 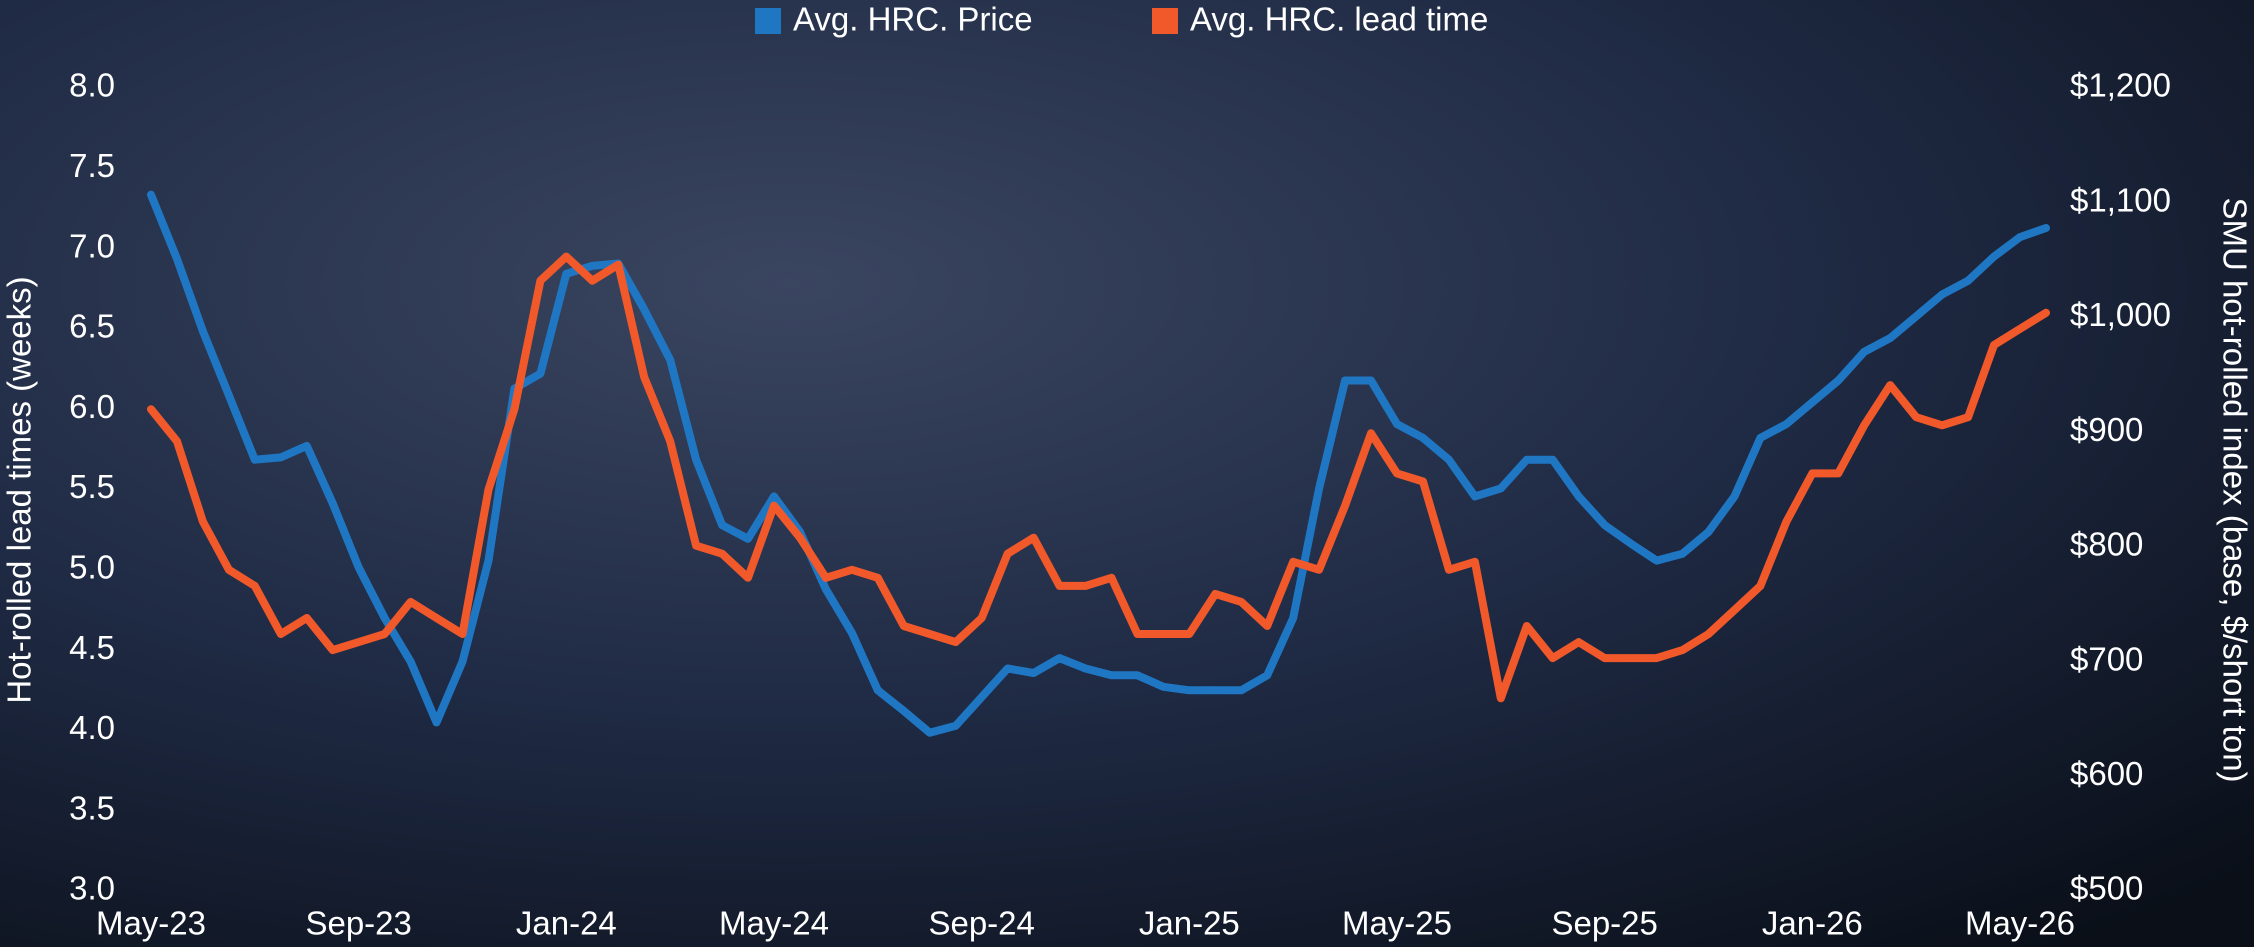 I want to click on x-tick-label: Sep-25, so click(x=1604, y=923).